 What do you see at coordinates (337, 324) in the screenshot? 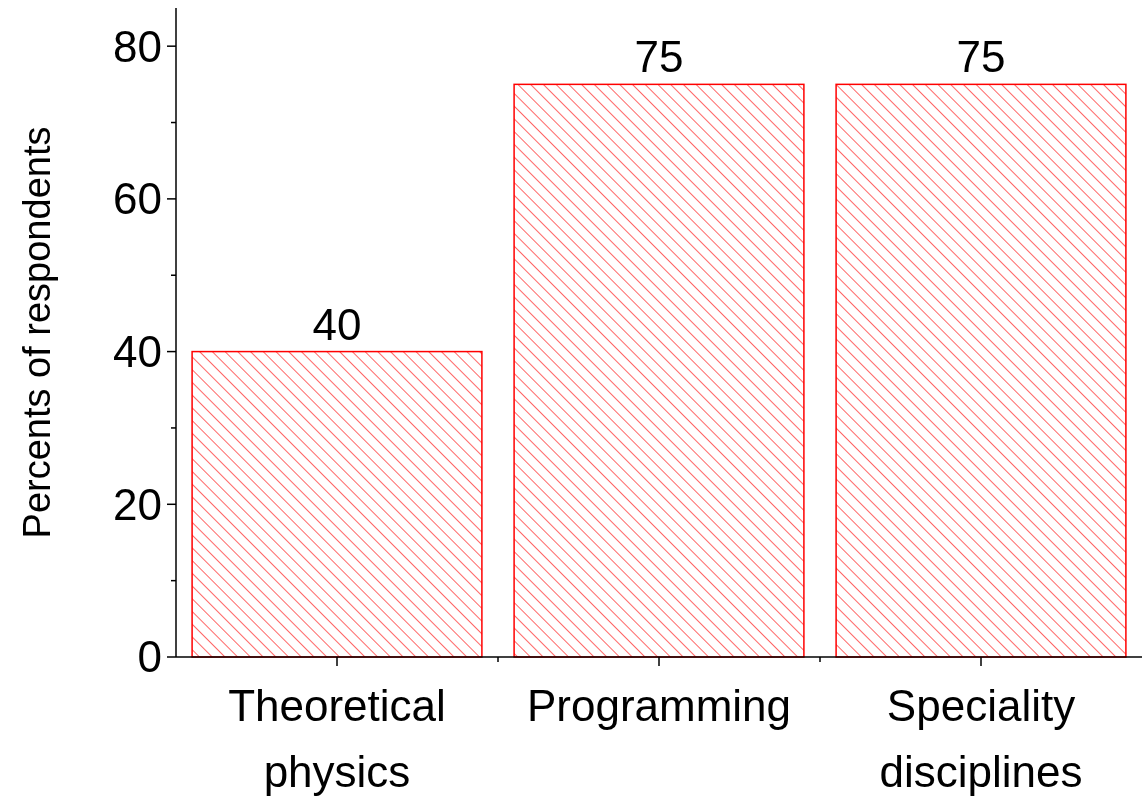
I see `data-label: 40` at bounding box center [337, 324].